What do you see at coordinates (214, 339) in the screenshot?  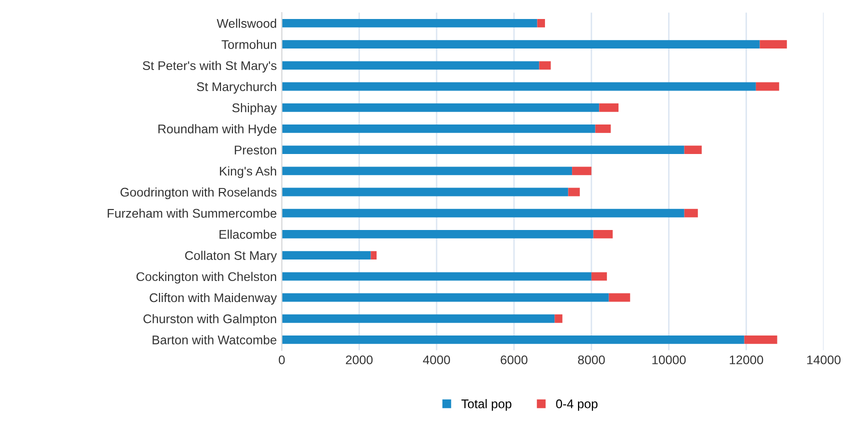 I see `y-tick-label: Barton with Watcombe` at bounding box center [214, 339].